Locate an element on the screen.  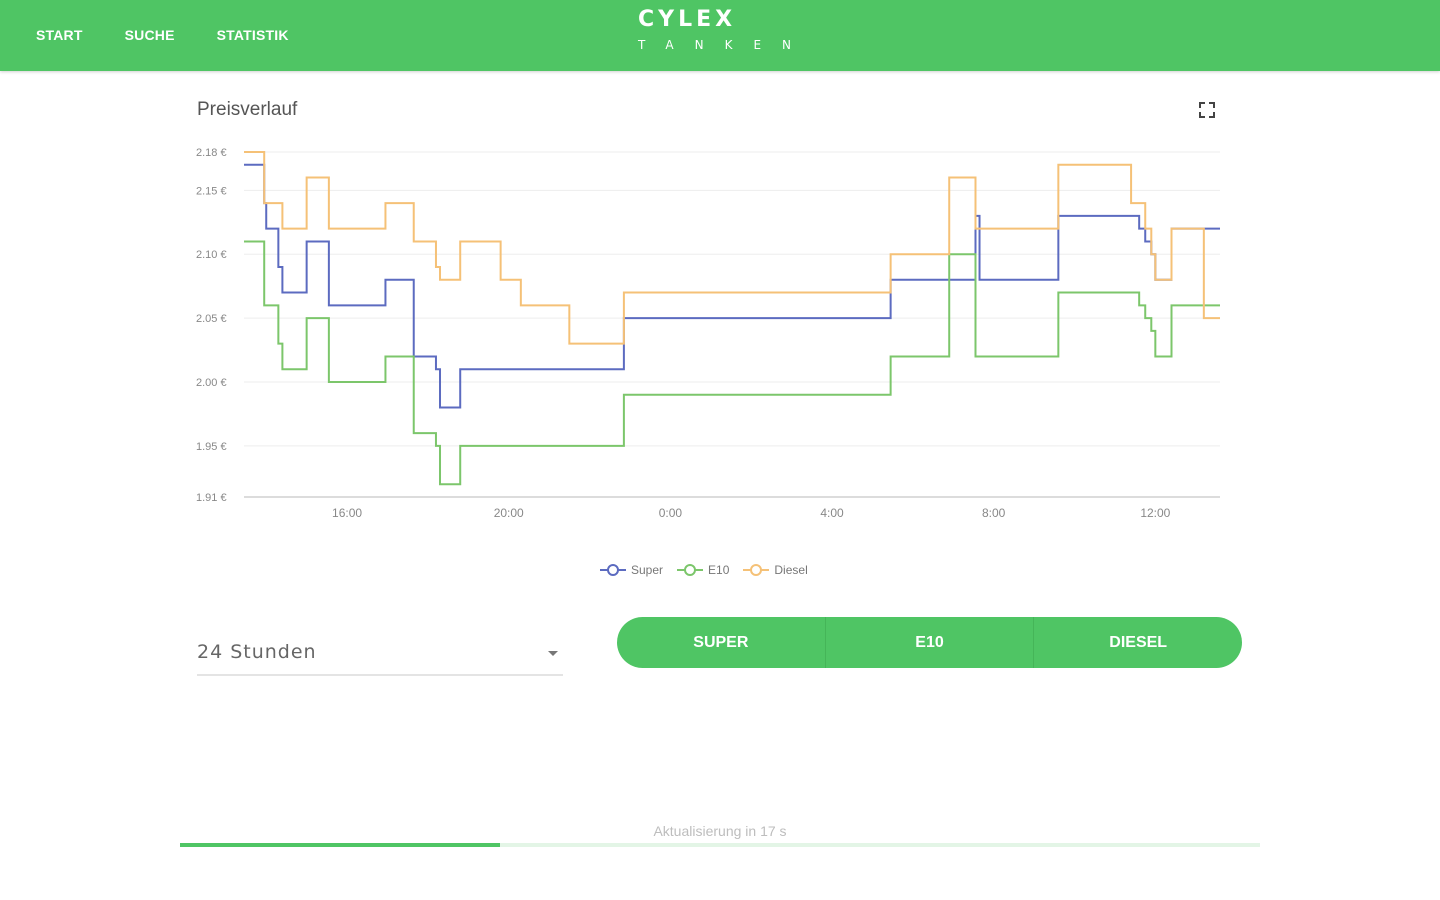
fuel-e10-button: E10 is located at coordinates (930, 642).